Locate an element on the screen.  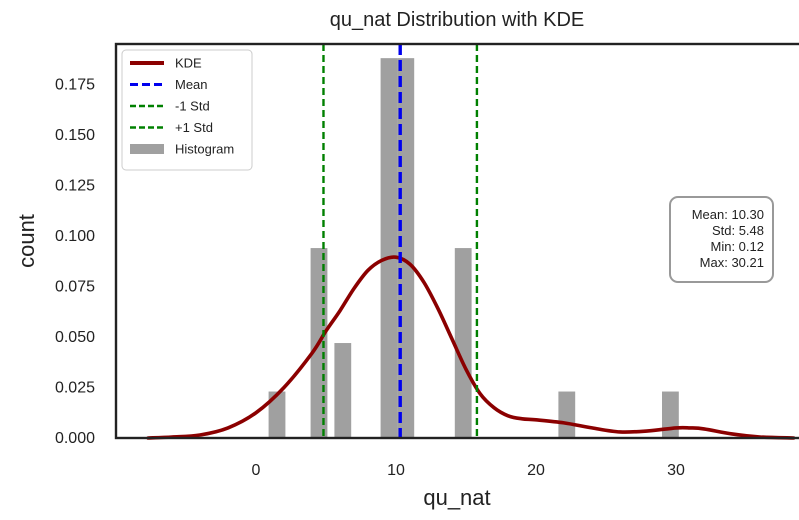
legend: KDE Mean -1 Std +1 Std Histogram is located at coordinates (187, 110).